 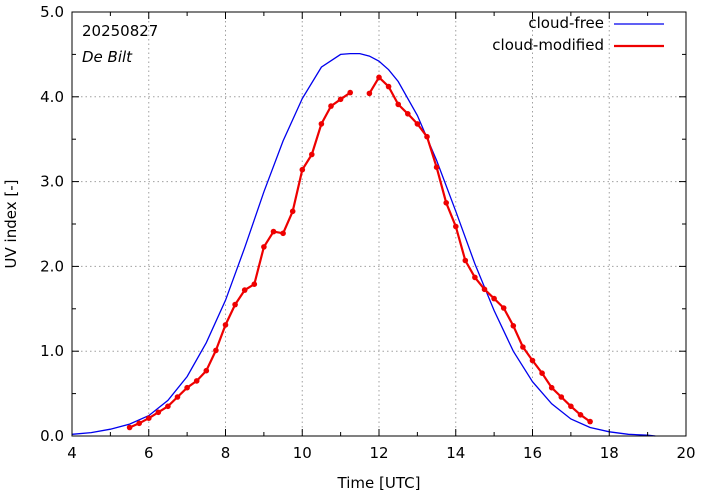 What do you see at coordinates (52, 266) in the screenshot?
I see `y-tick-label: 2.0` at bounding box center [52, 266].